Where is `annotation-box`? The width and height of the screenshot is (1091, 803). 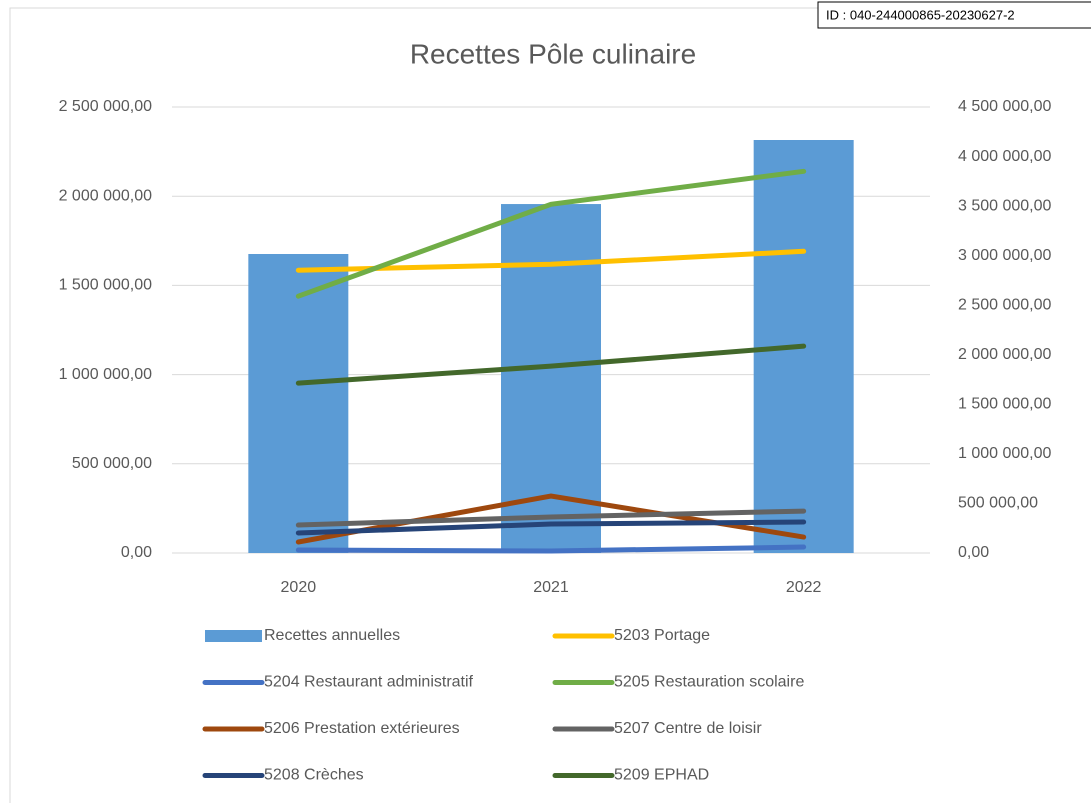
annotation-box is located at coordinates (954, 15).